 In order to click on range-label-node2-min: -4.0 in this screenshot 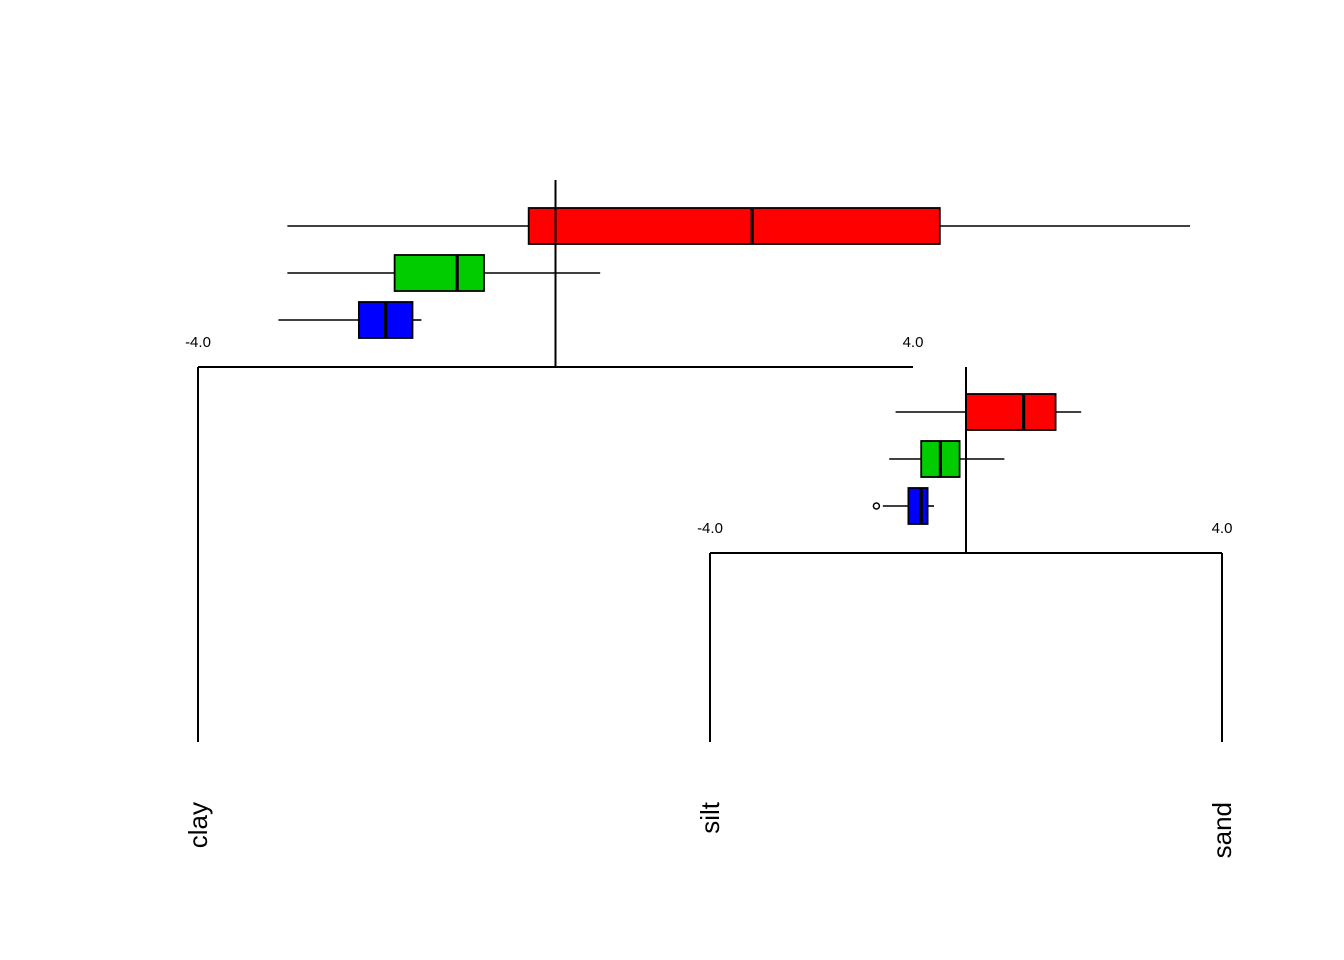, I will do `click(710, 528)`.